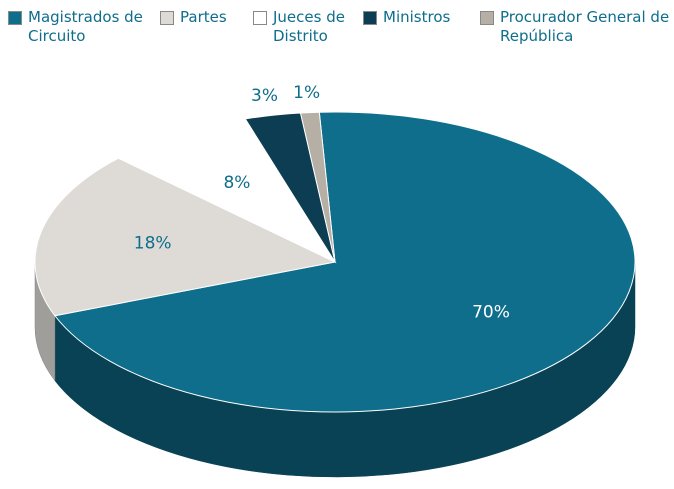 The height and width of the screenshot is (489, 674). What do you see at coordinates (153, 244) in the screenshot?
I see `data-label: 18%` at bounding box center [153, 244].